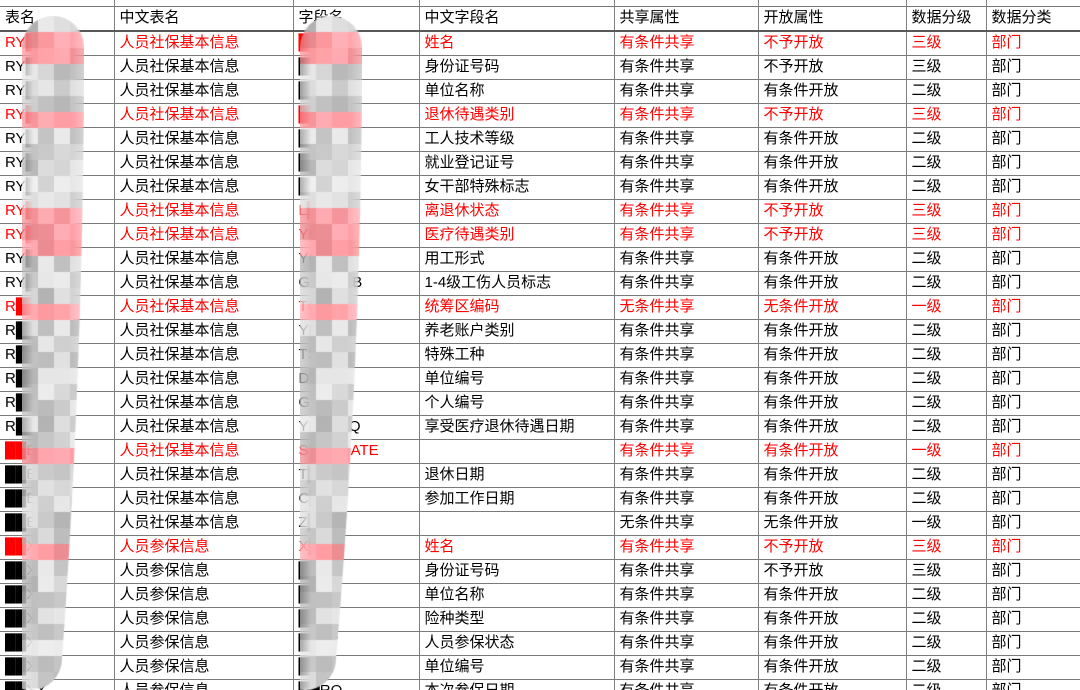  What do you see at coordinates (517, 211) in the screenshot?
I see `cell-cn-field-name: 离退休状态` at bounding box center [517, 211].